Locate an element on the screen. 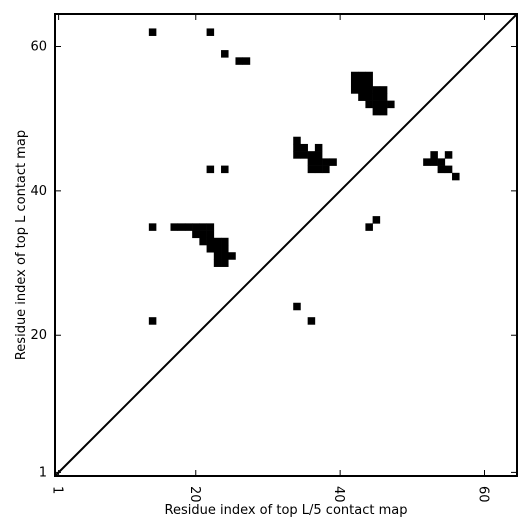 The width and height of the screenshot is (531, 531). y-tick-label: 40 is located at coordinates (38, 191).